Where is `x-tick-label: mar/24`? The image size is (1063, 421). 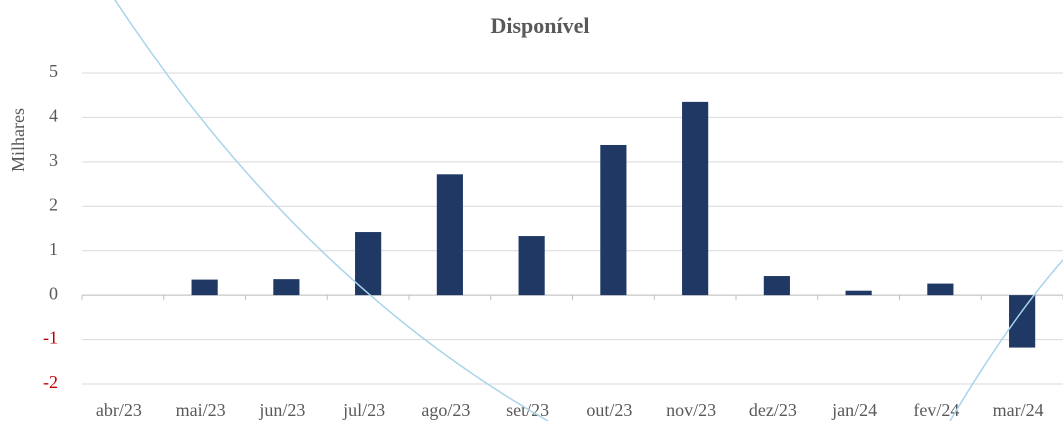 x-tick-label: mar/24 is located at coordinates (1018, 410).